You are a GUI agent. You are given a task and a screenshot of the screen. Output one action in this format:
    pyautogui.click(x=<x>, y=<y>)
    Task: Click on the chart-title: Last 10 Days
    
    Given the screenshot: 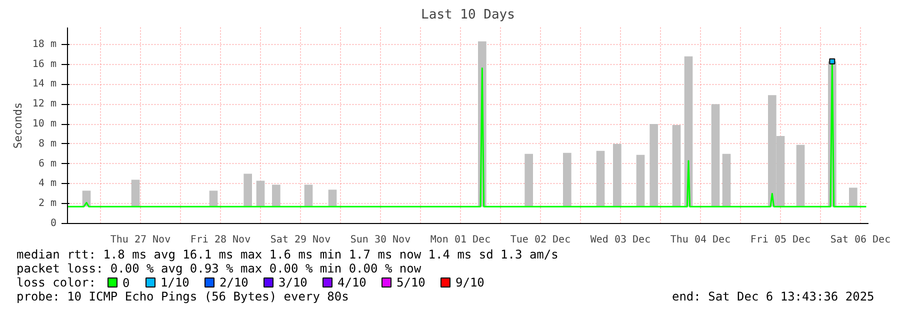 What is the action you would take?
    pyautogui.click(x=468, y=15)
    